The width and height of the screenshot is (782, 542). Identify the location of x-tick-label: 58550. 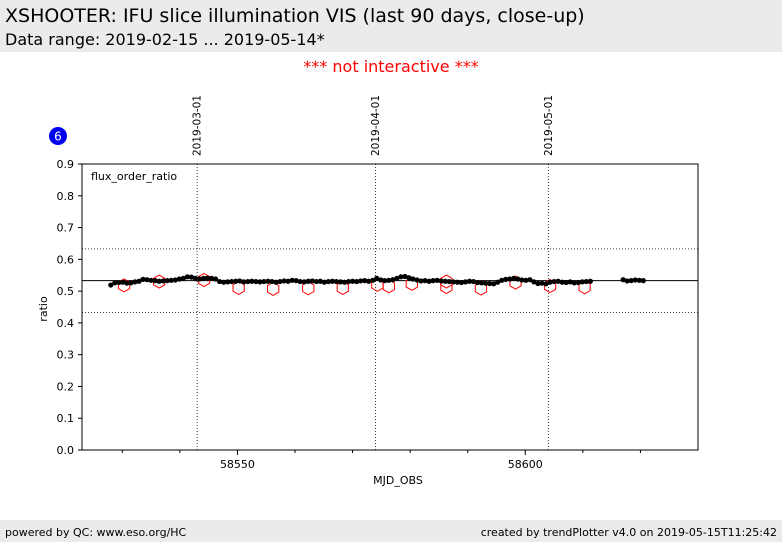
(237, 464).